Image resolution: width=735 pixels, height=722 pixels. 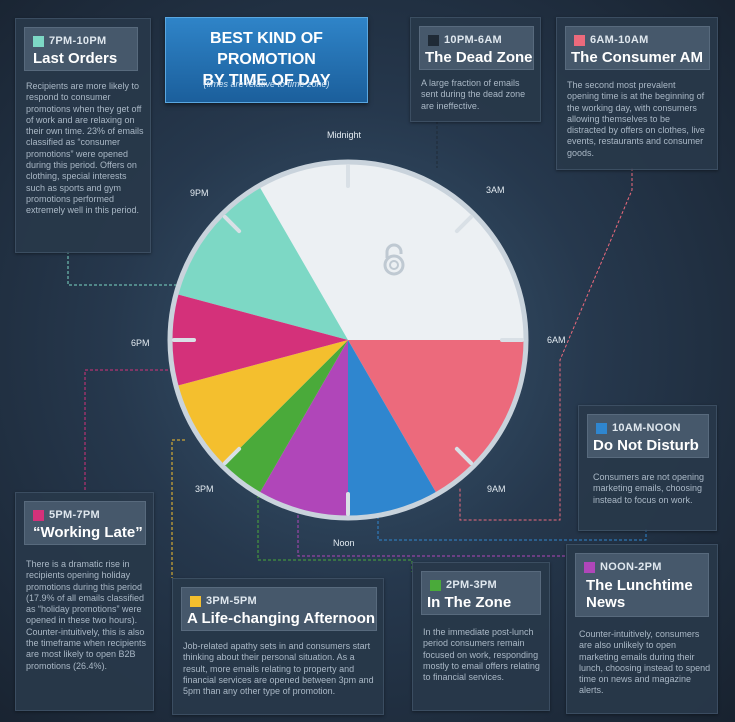 I want to click on clock-label-3pm: 3PM, so click(x=204, y=489).